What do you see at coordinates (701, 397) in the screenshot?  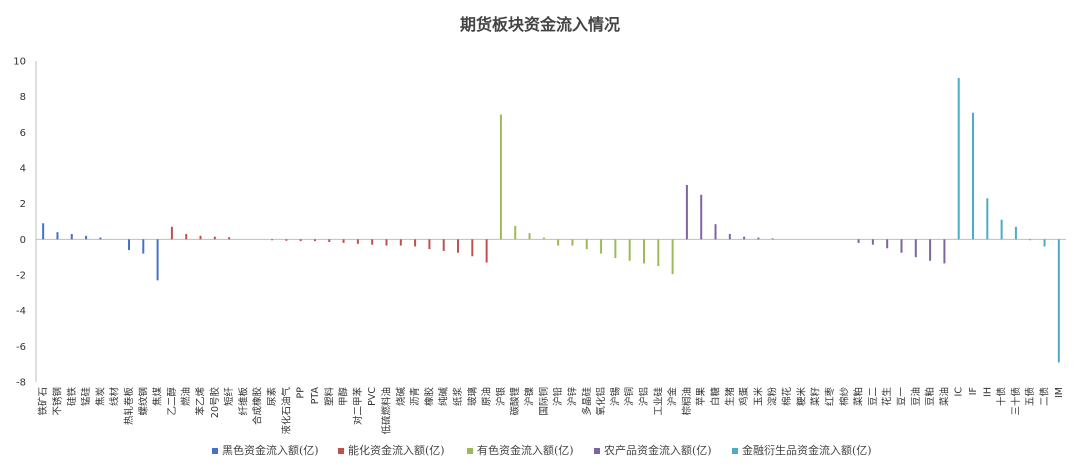 I see `x-category-label: 苹果` at bounding box center [701, 397].